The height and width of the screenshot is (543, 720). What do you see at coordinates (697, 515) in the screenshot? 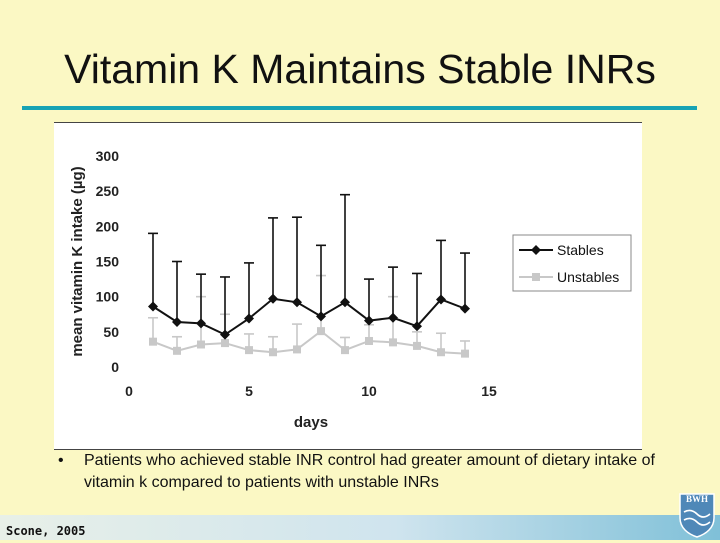
I see `bwh-shield-logo: BWH` at bounding box center [697, 515].